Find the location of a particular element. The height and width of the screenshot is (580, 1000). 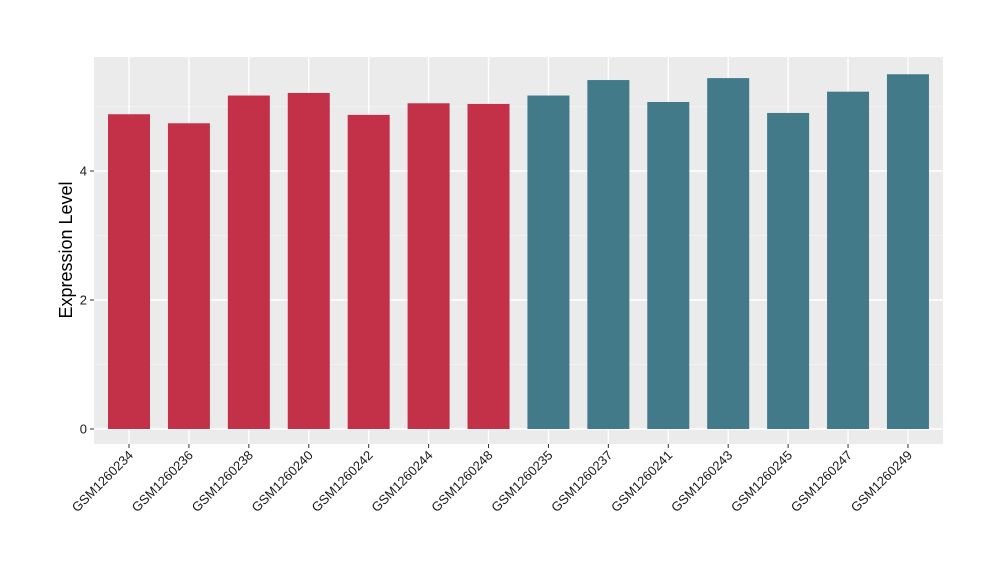

y-axis-title: Expression Level is located at coordinates (66, 249).